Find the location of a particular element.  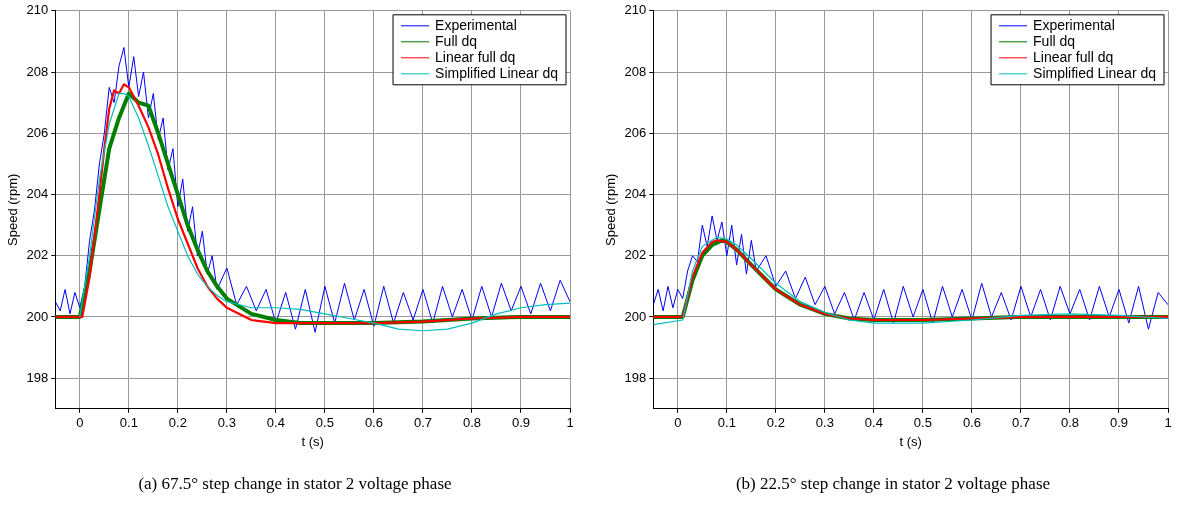

text: (b) 22.5° step change in stator 2 voltage phase is located at coordinates (893, 484).